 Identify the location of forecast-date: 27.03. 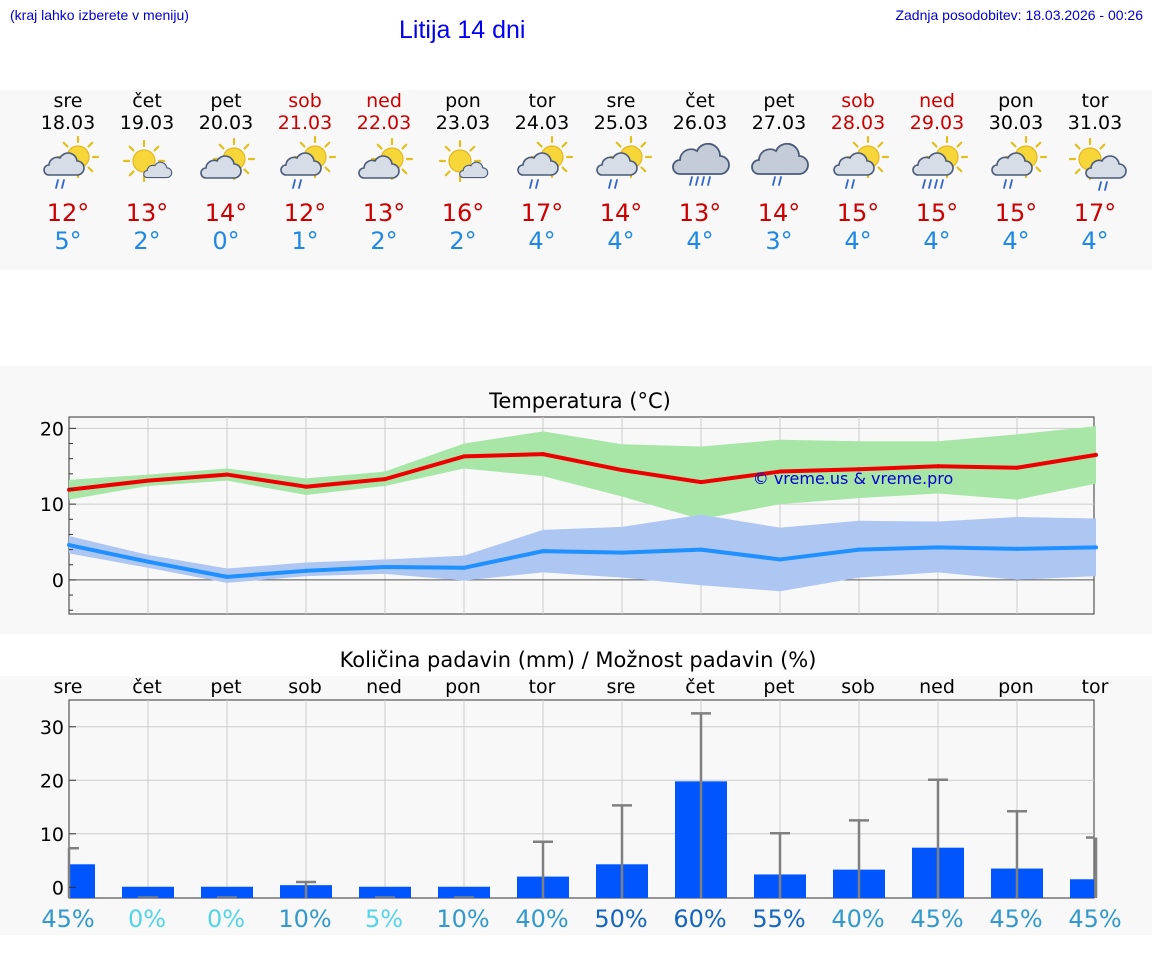
(779, 123).